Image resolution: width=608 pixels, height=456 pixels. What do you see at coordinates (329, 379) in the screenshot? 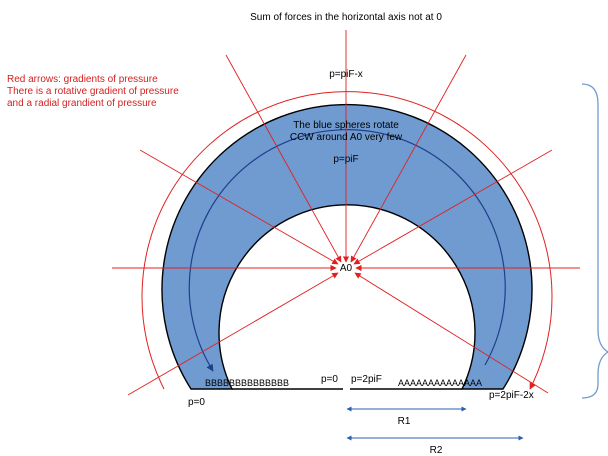
I see `label-gap-left: p=0` at bounding box center [329, 379].